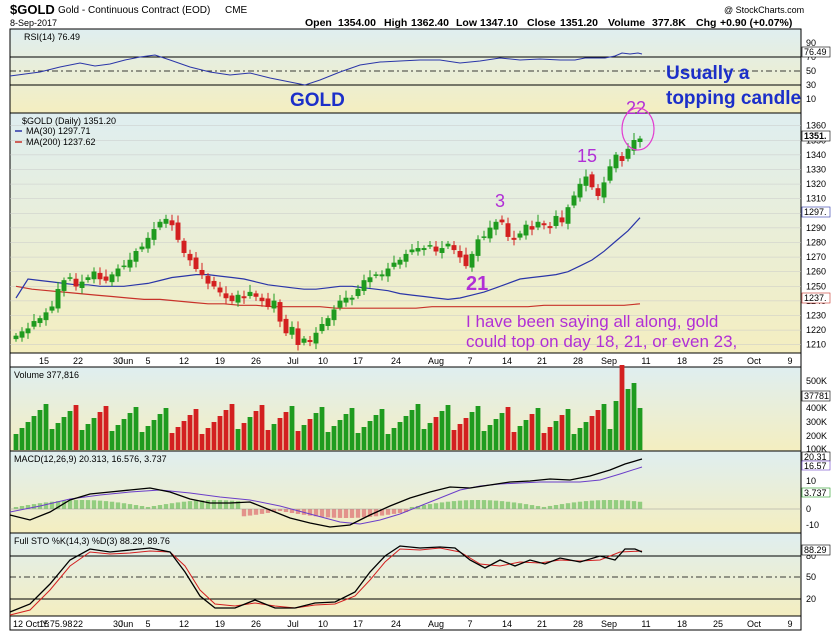 The height and width of the screenshot is (634, 831). Describe the element at coordinates (358, 361) in the screenshot. I see `x-tick: 17` at that location.